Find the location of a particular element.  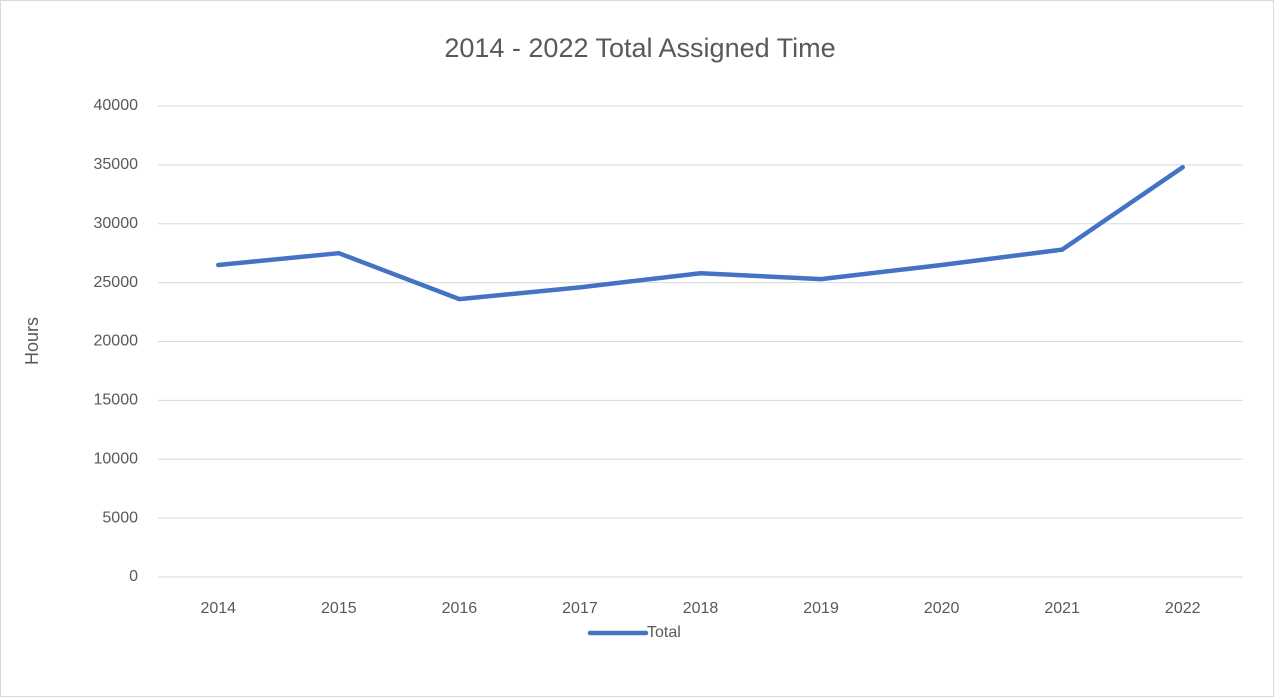

y-tick-label: 25000 is located at coordinates (116, 282).